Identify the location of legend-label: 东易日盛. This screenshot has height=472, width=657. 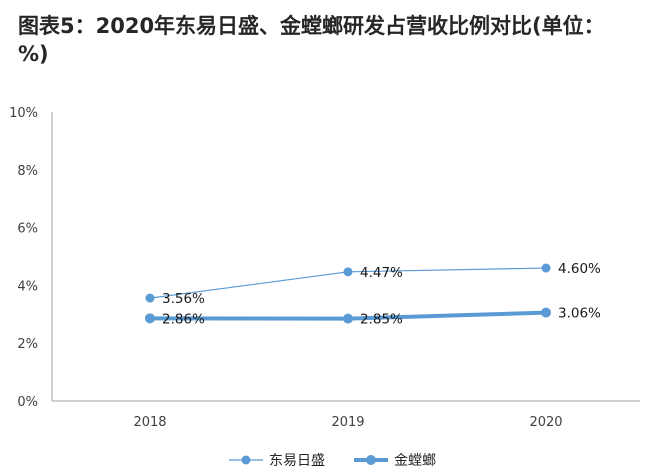
(297, 461).